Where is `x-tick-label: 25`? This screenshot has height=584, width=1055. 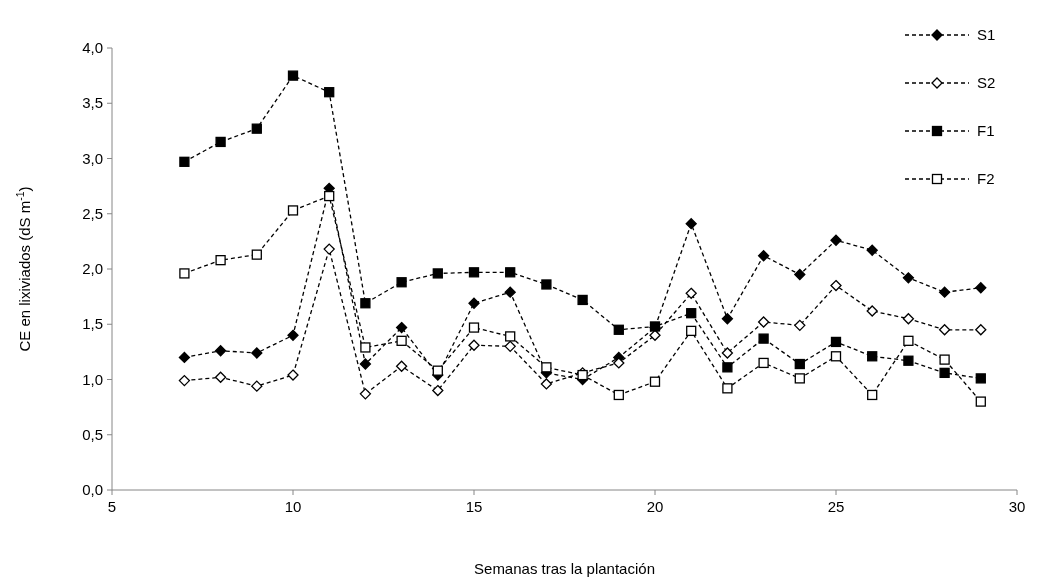 x-tick-label: 25 is located at coordinates (836, 506).